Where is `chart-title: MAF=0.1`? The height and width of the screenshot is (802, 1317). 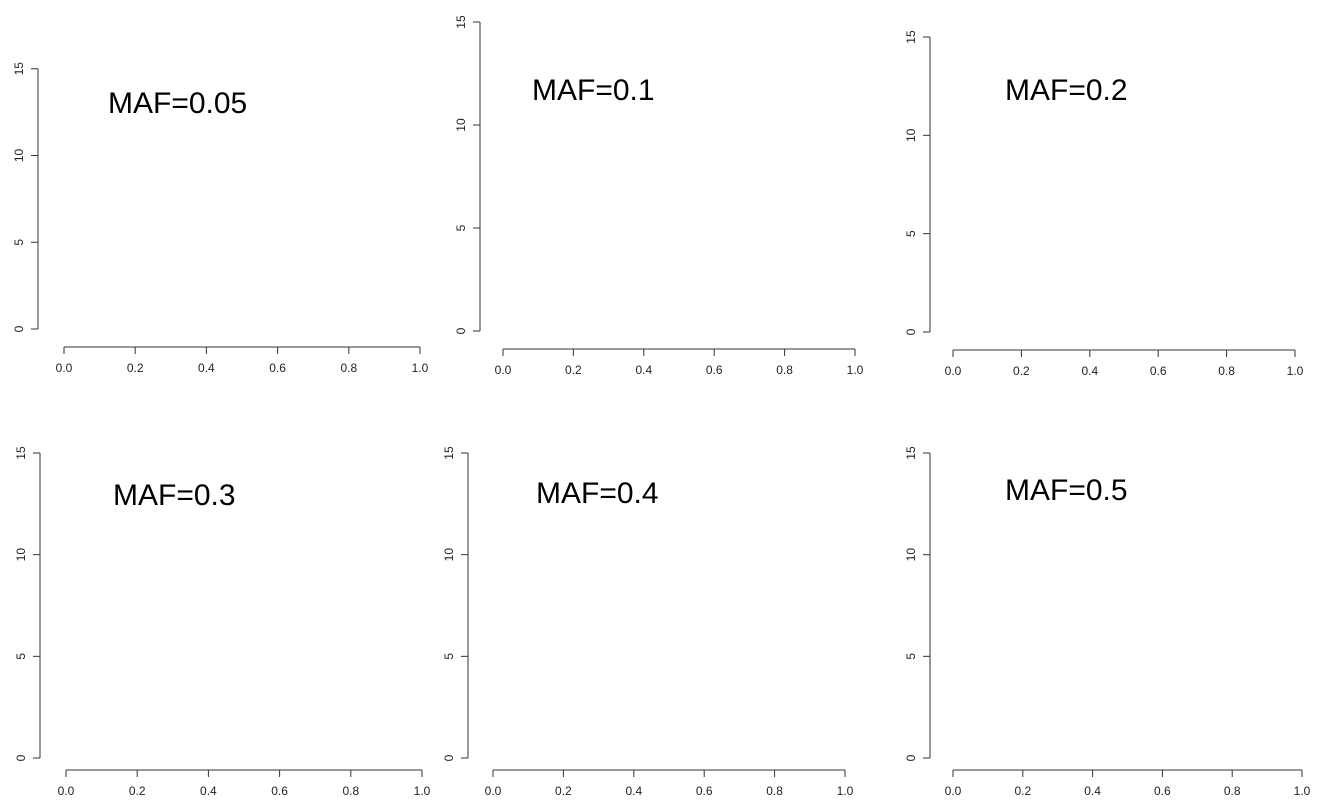
chart-title: MAF=0.1 is located at coordinates (593, 90).